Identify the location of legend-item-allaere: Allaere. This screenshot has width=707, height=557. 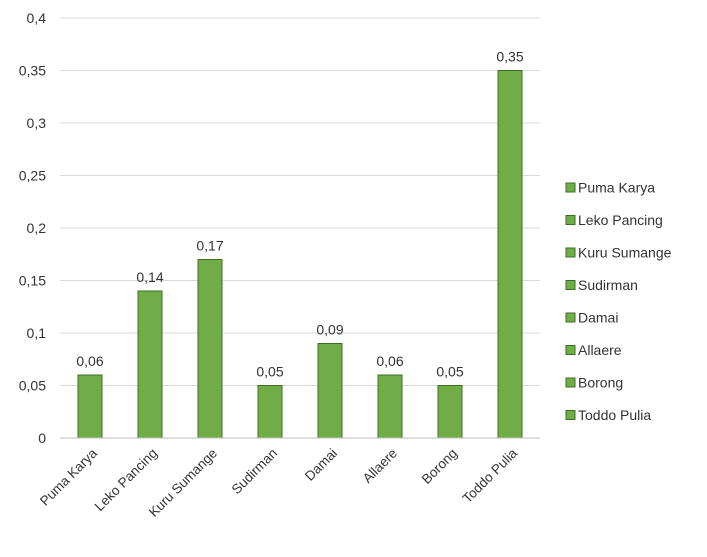
(593, 350).